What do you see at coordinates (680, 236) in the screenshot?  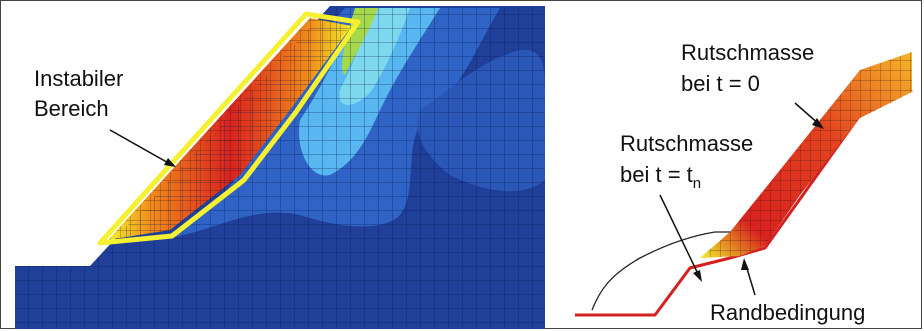 I see `arrow-mass-tn` at bounding box center [680, 236].